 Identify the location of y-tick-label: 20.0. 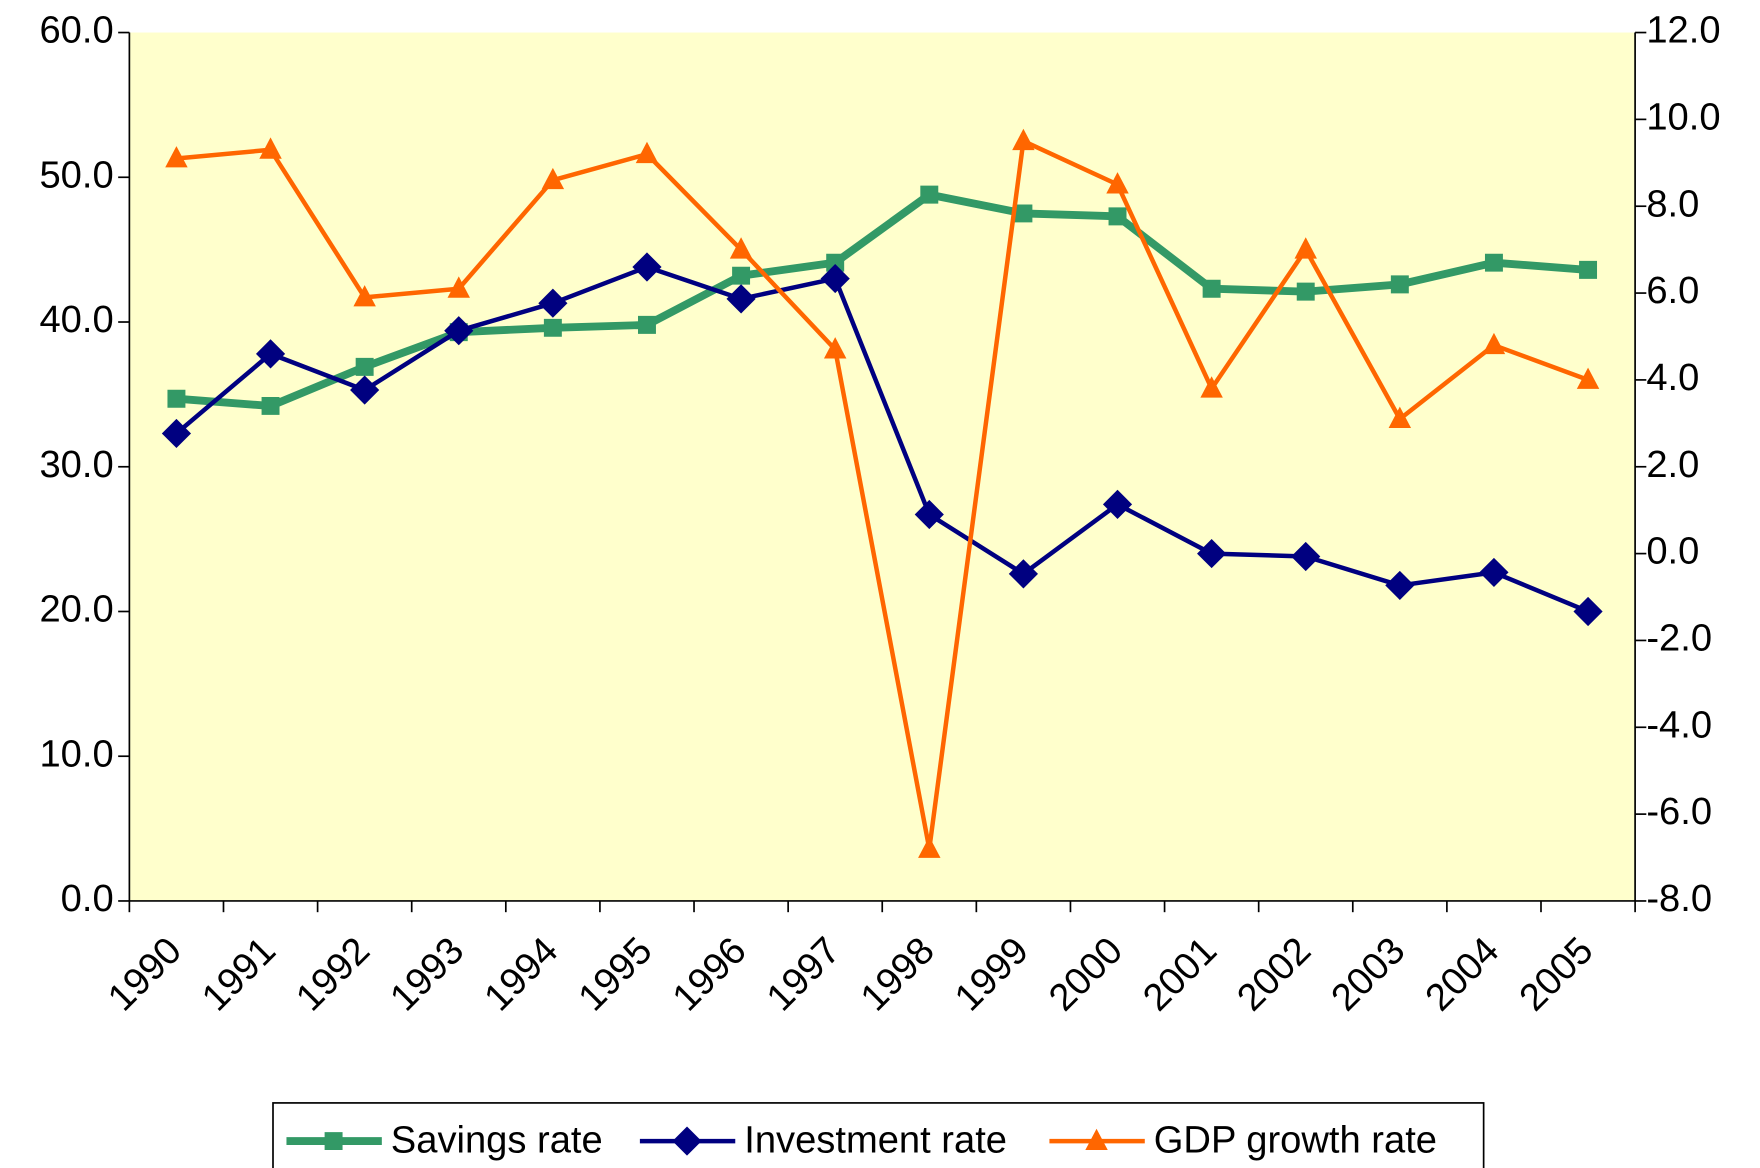
(76, 609).